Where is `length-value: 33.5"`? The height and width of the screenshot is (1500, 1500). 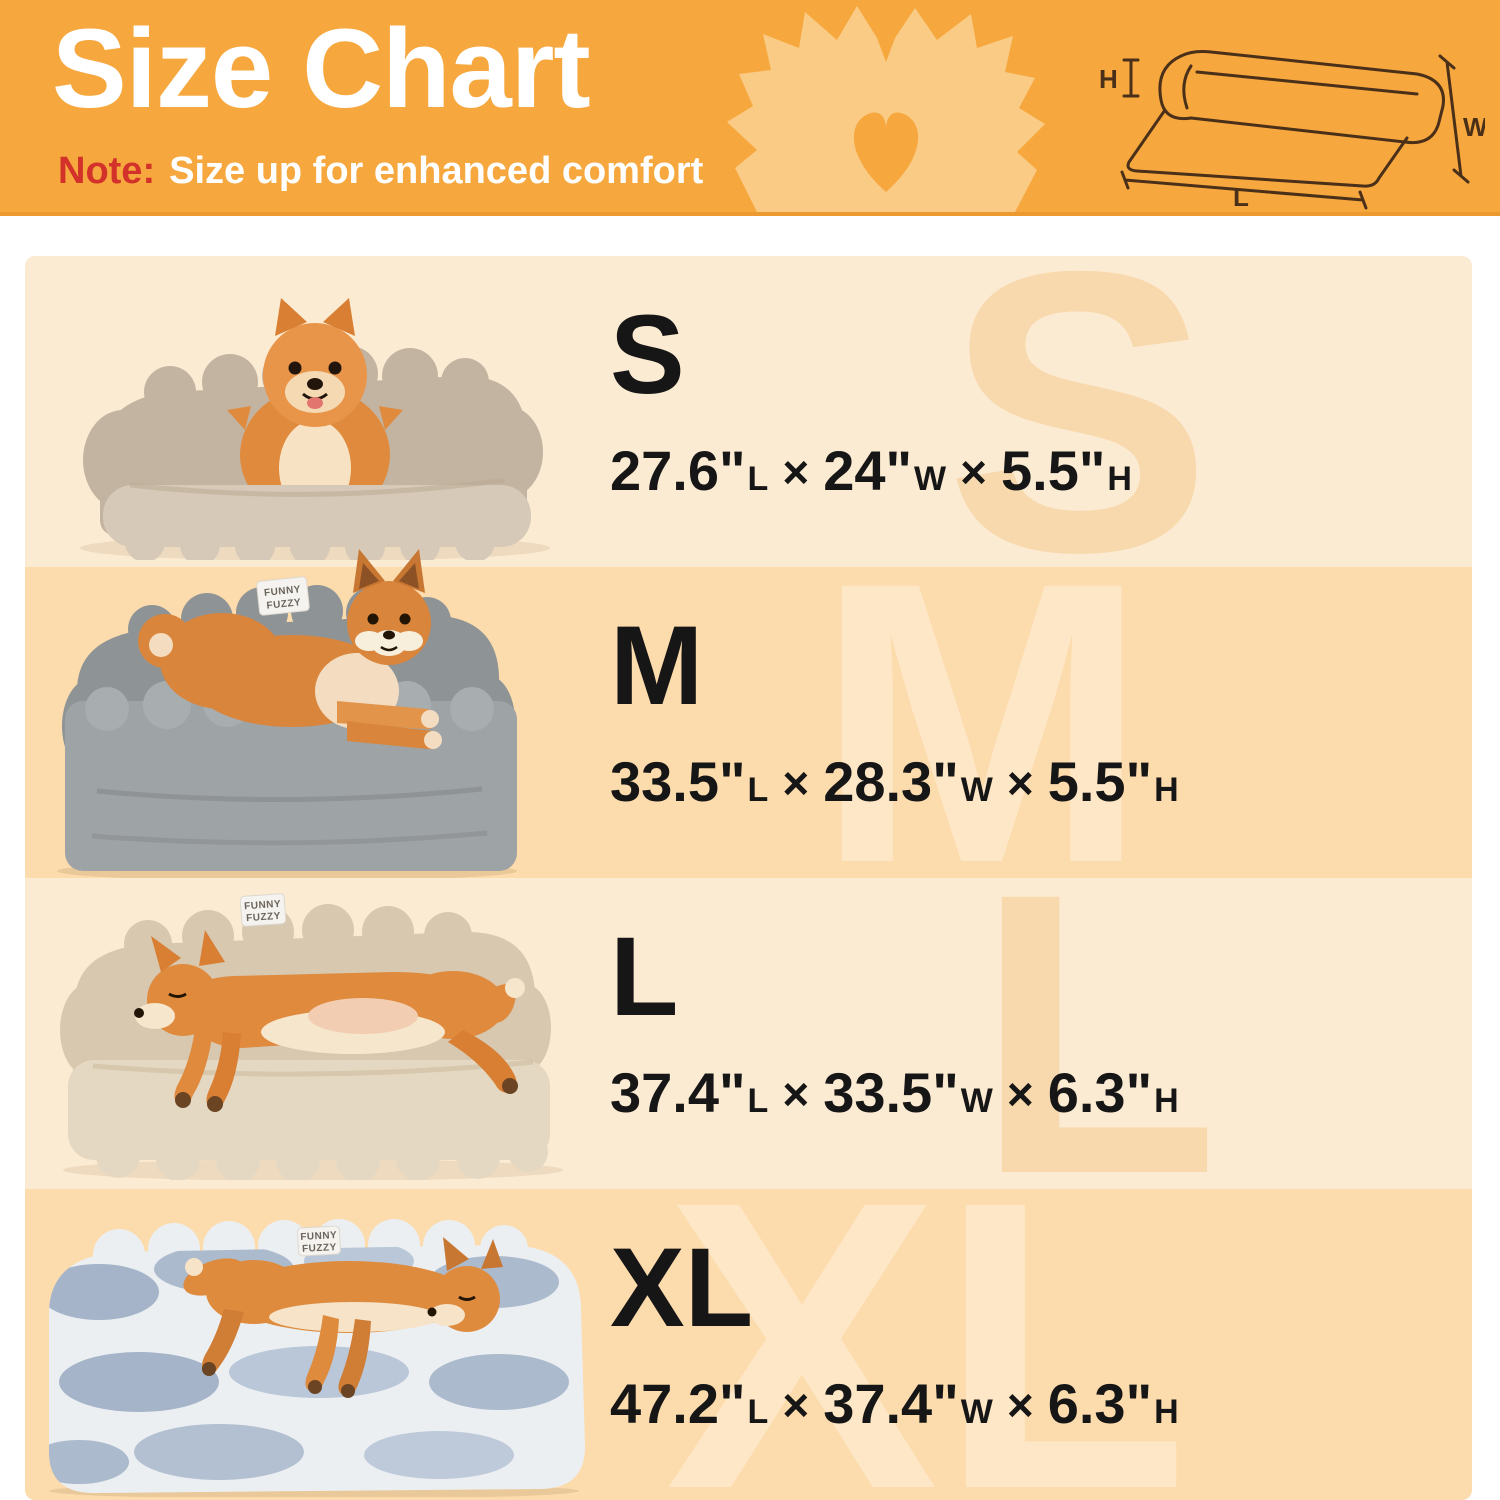
length-value: 33.5" is located at coordinates (678, 782).